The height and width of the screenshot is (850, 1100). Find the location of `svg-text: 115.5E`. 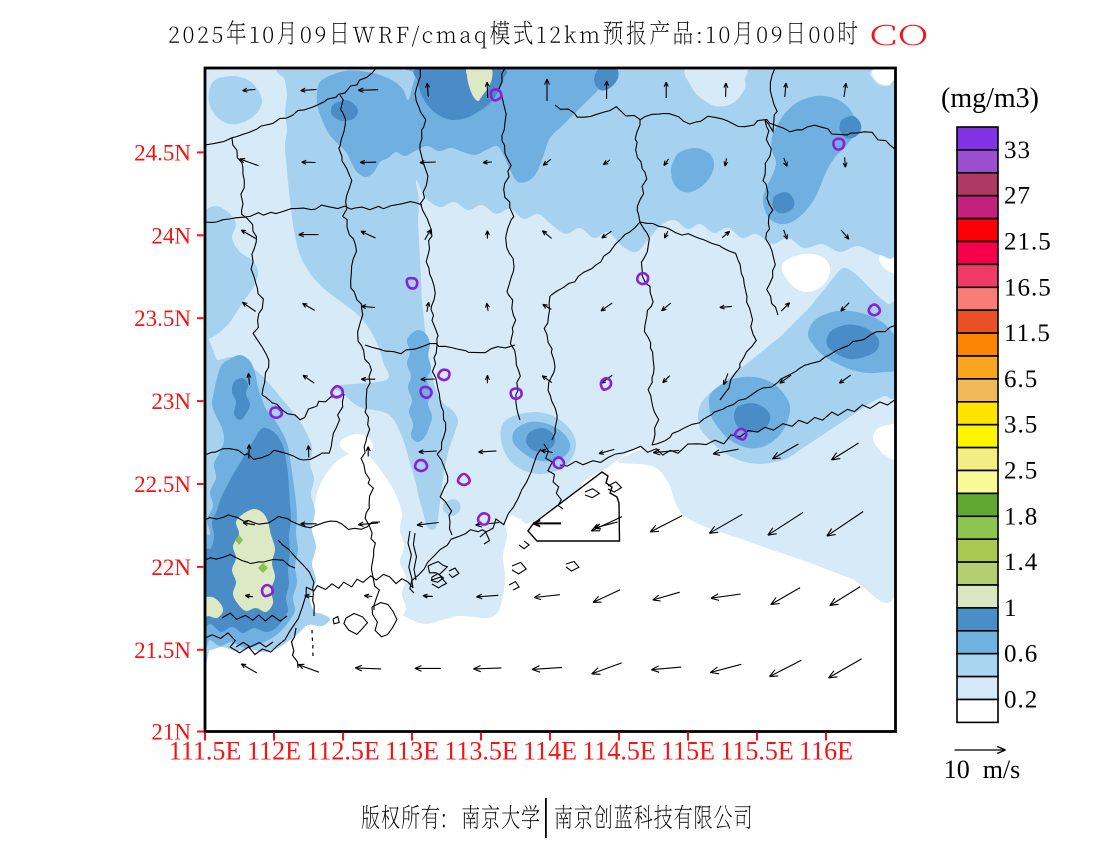

svg-text: 115.5E is located at coordinates (756, 751).